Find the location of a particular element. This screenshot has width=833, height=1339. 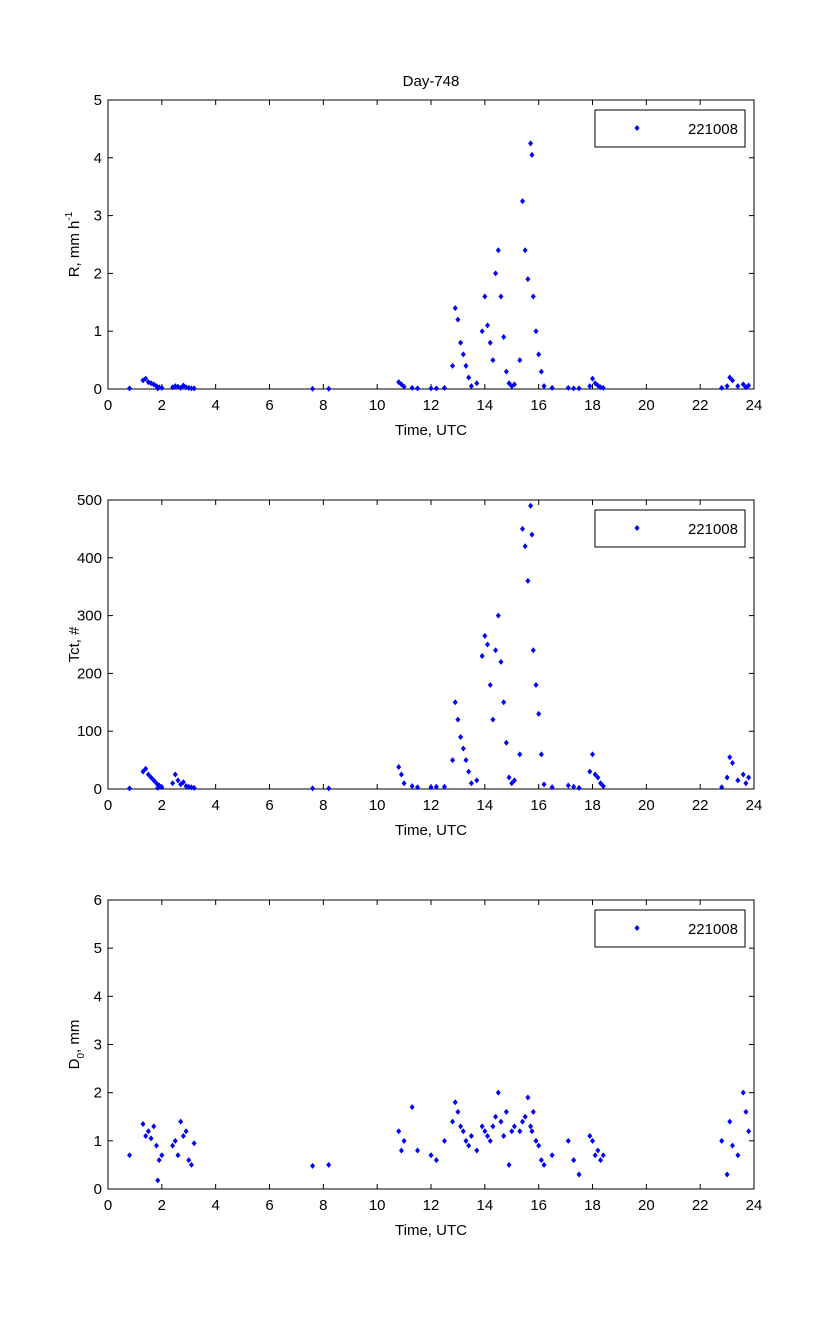

y-tick-label: 4 is located at coordinates (98, 158).